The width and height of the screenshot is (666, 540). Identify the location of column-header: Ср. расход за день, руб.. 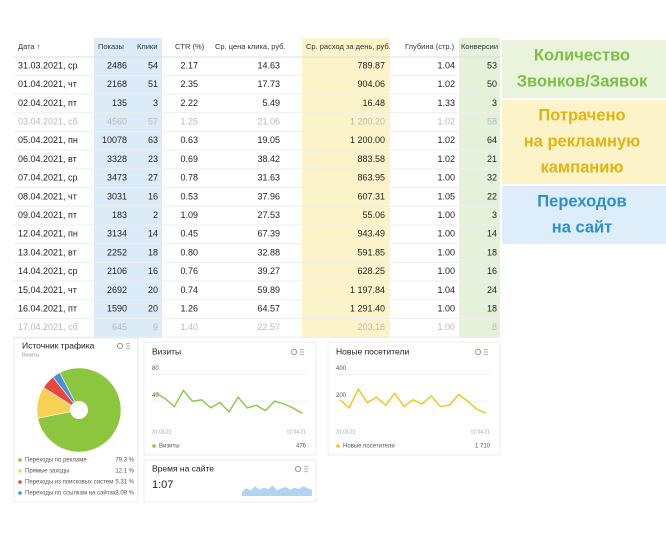
(348, 46).